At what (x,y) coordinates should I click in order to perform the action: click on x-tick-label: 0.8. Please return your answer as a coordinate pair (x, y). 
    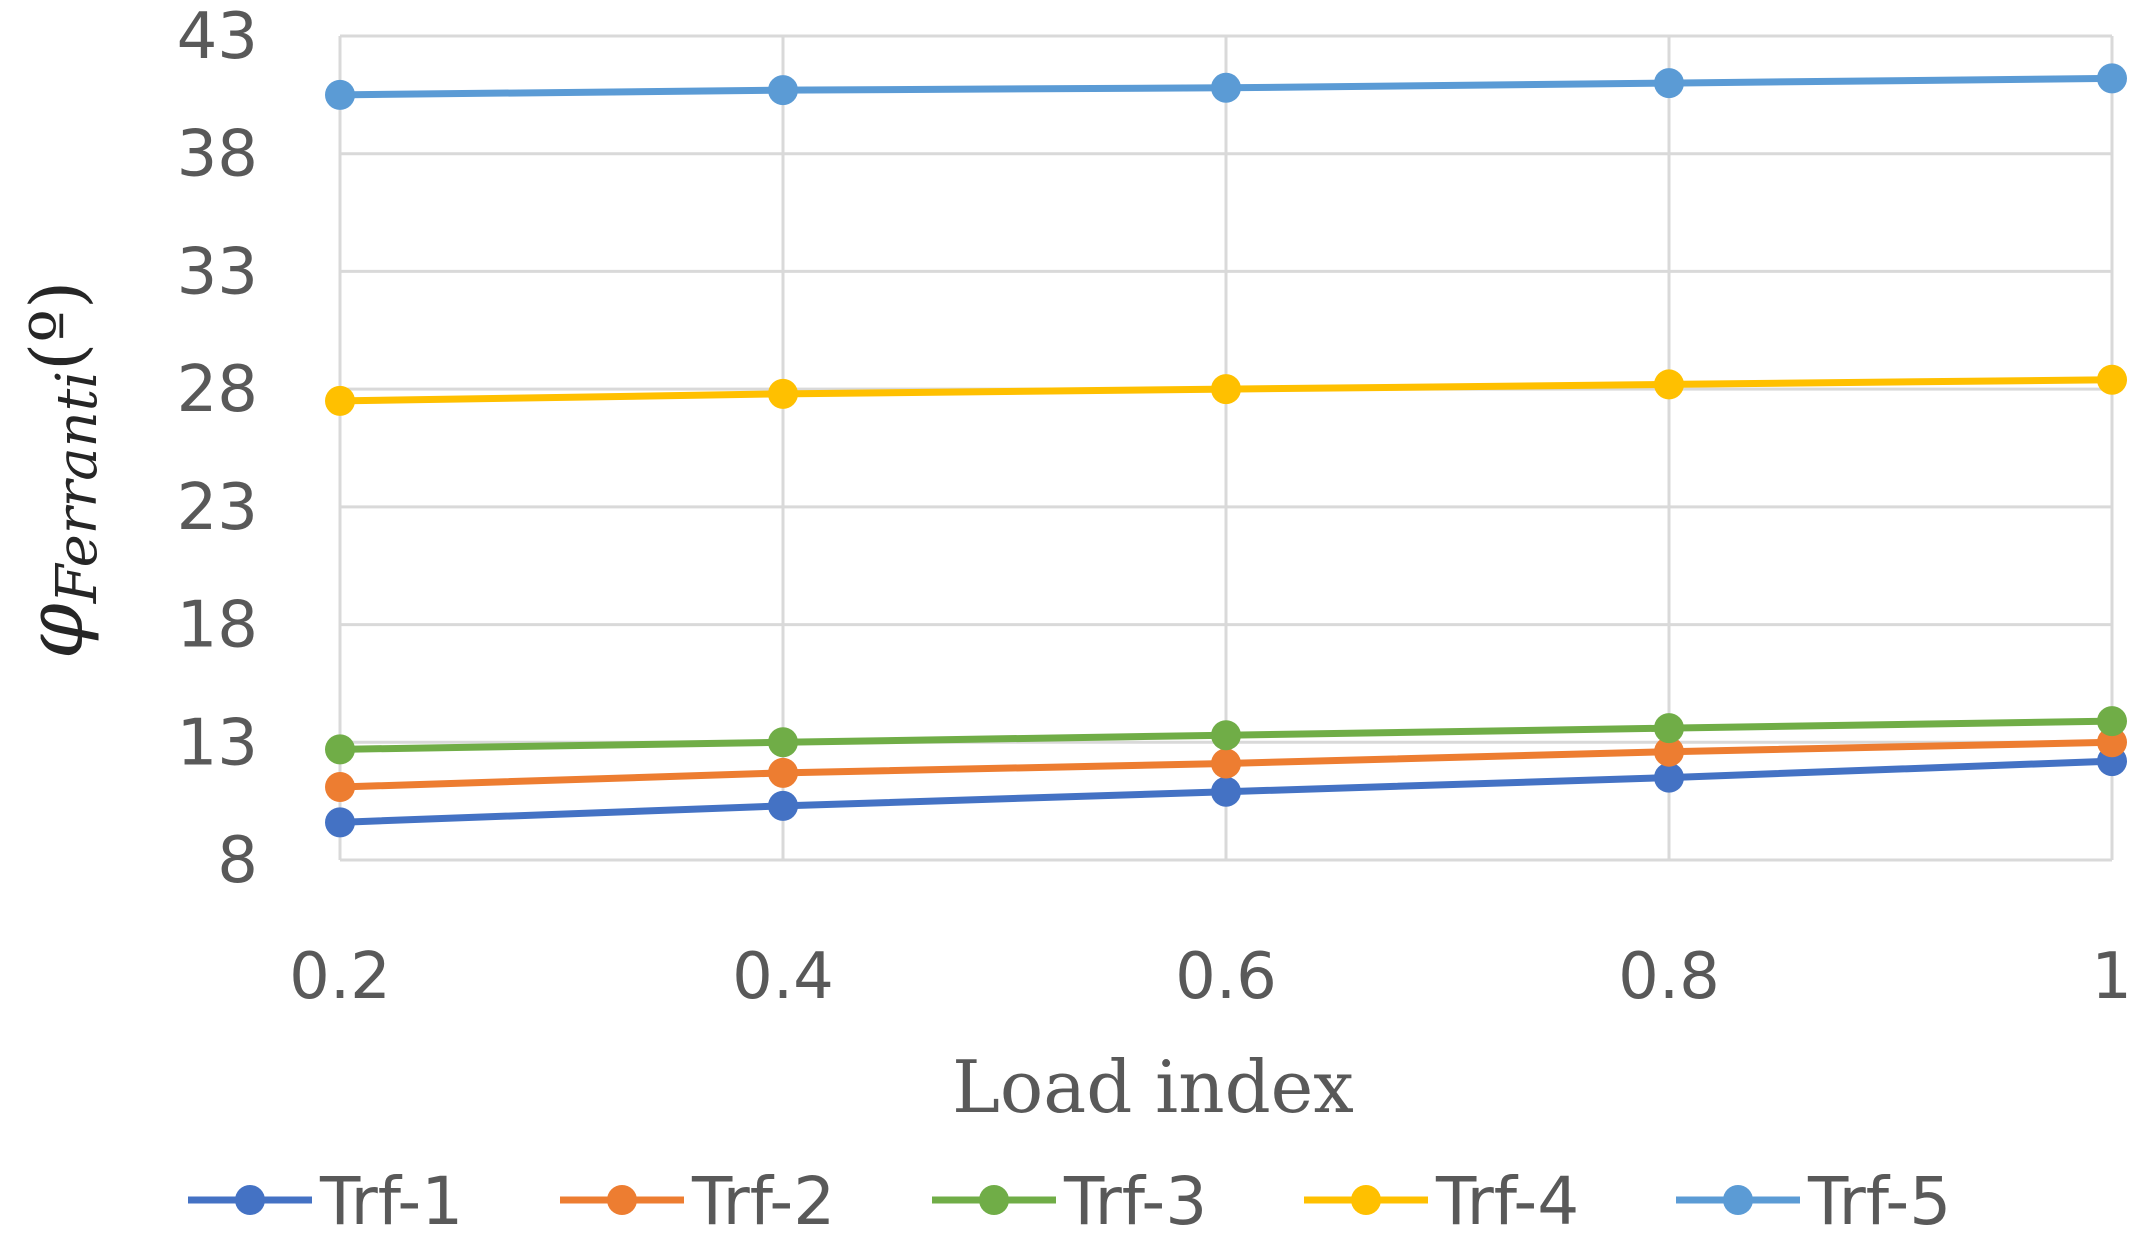
    Looking at the image, I should click on (1669, 977).